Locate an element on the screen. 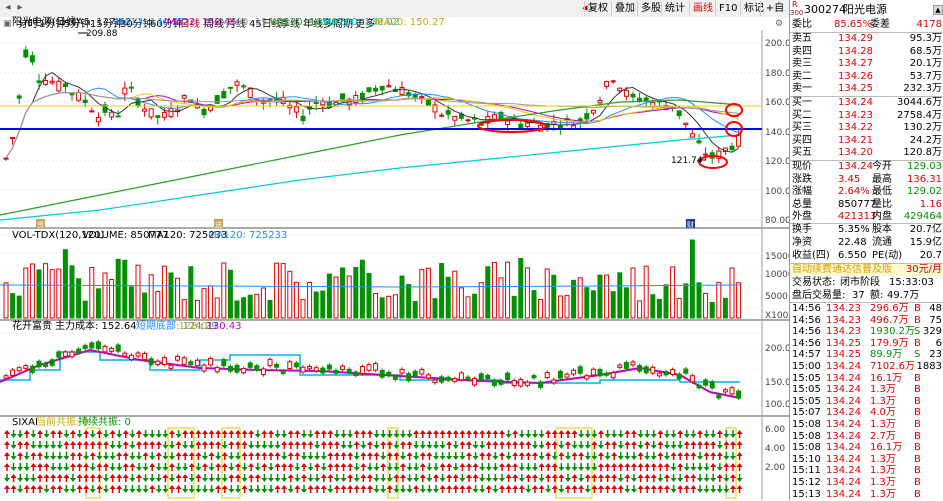  asks-row-1: 卖四 134.28 68.5万 is located at coordinates (867, 51).